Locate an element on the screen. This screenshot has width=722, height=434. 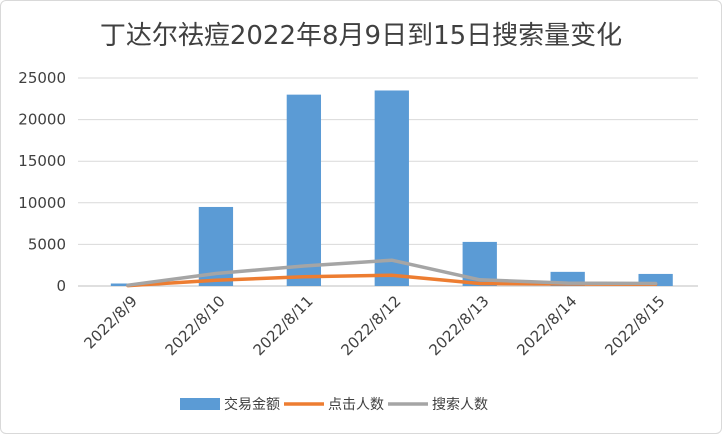
series-line is located at coordinates (392, 272).